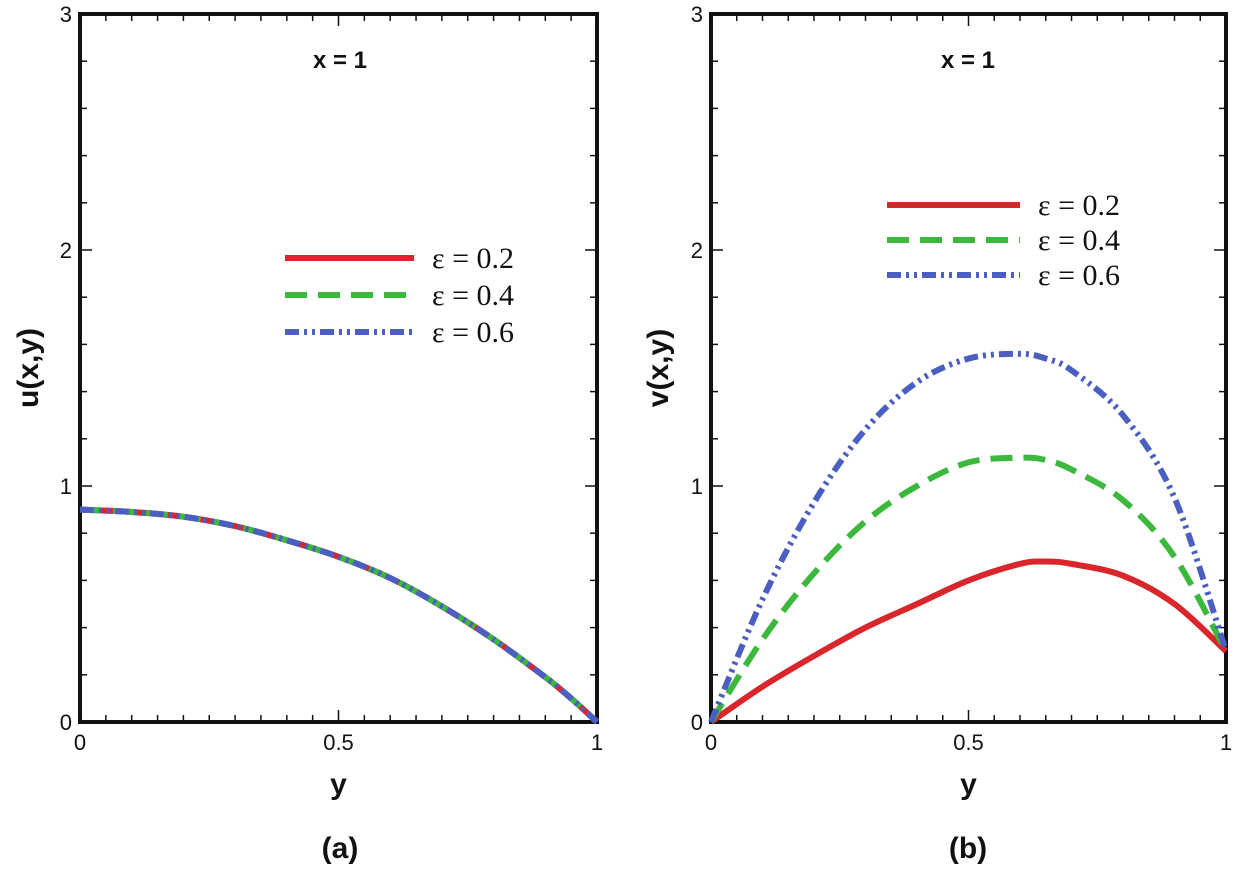 The width and height of the screenshot is (1236, 870). I want to click on chart-0-x-tick-label: 0, so click(80, 742).